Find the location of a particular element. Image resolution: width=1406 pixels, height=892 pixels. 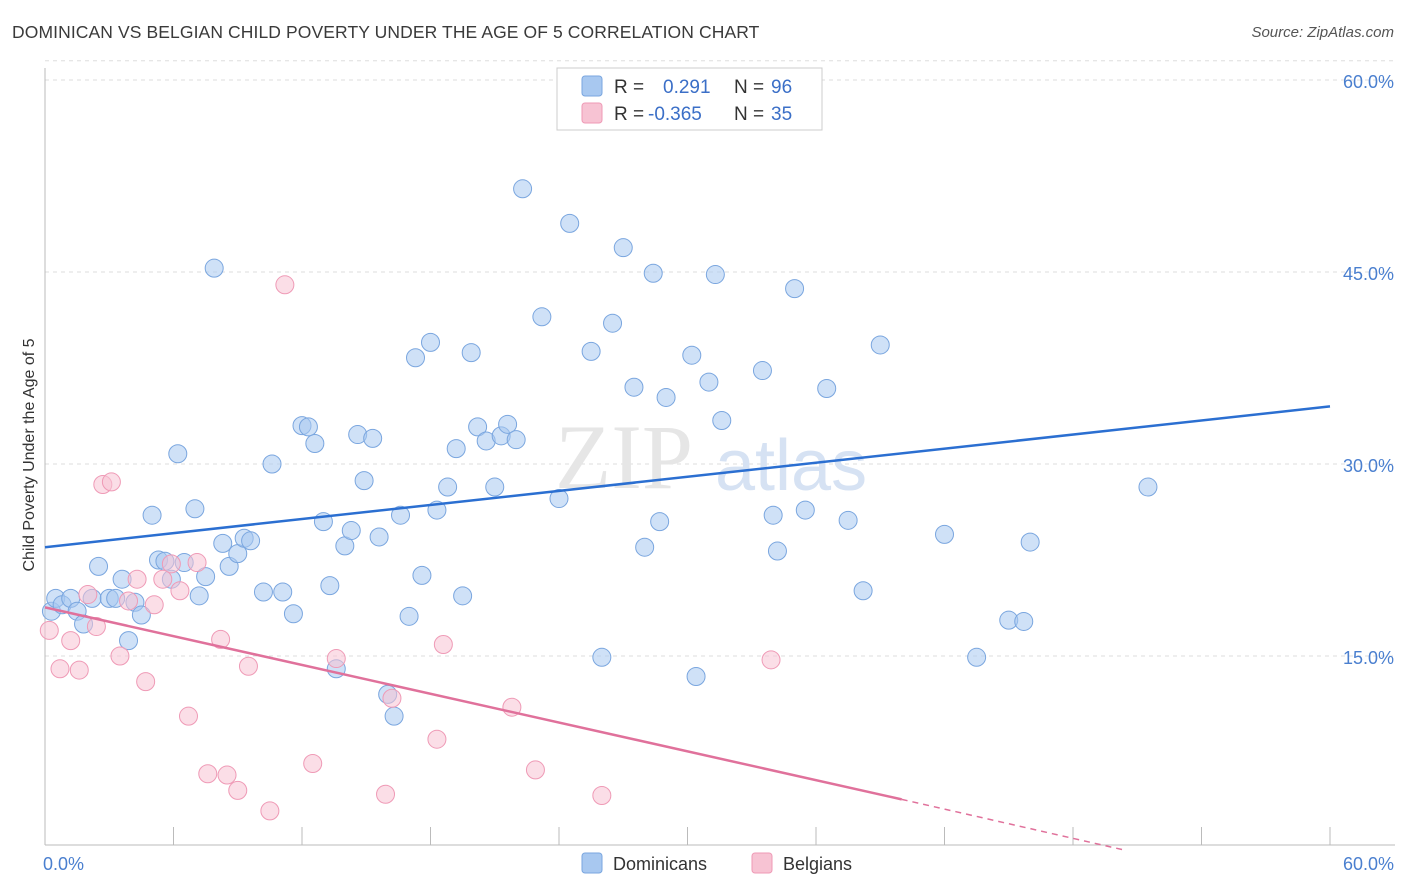

y-tick-label: 15.0% is located at coordinates (1368, 658).